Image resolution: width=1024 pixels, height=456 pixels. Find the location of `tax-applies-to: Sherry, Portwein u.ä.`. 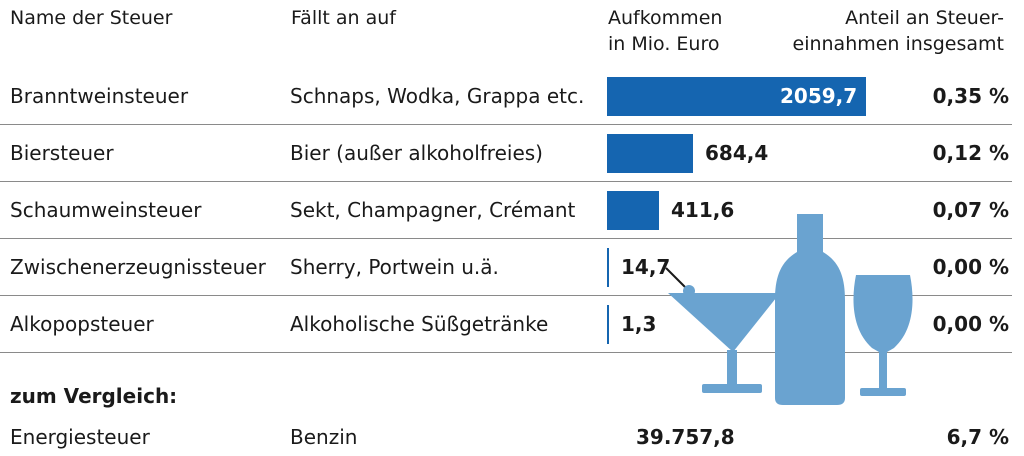

tax-applies-to: Sherry, Portwein u.ä. is located at coordinates (394, 267).